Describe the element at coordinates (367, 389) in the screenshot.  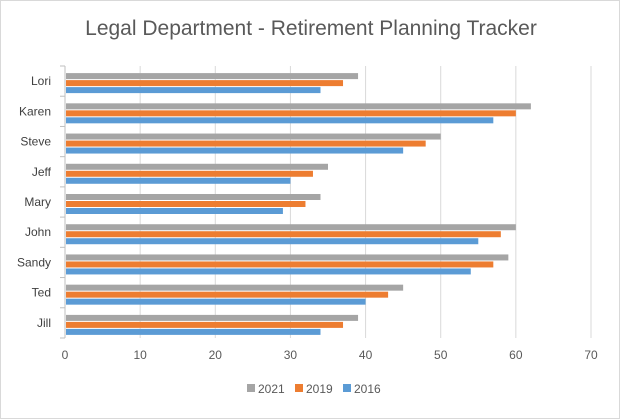
I see `legend-label-2016: 2016` at that location.